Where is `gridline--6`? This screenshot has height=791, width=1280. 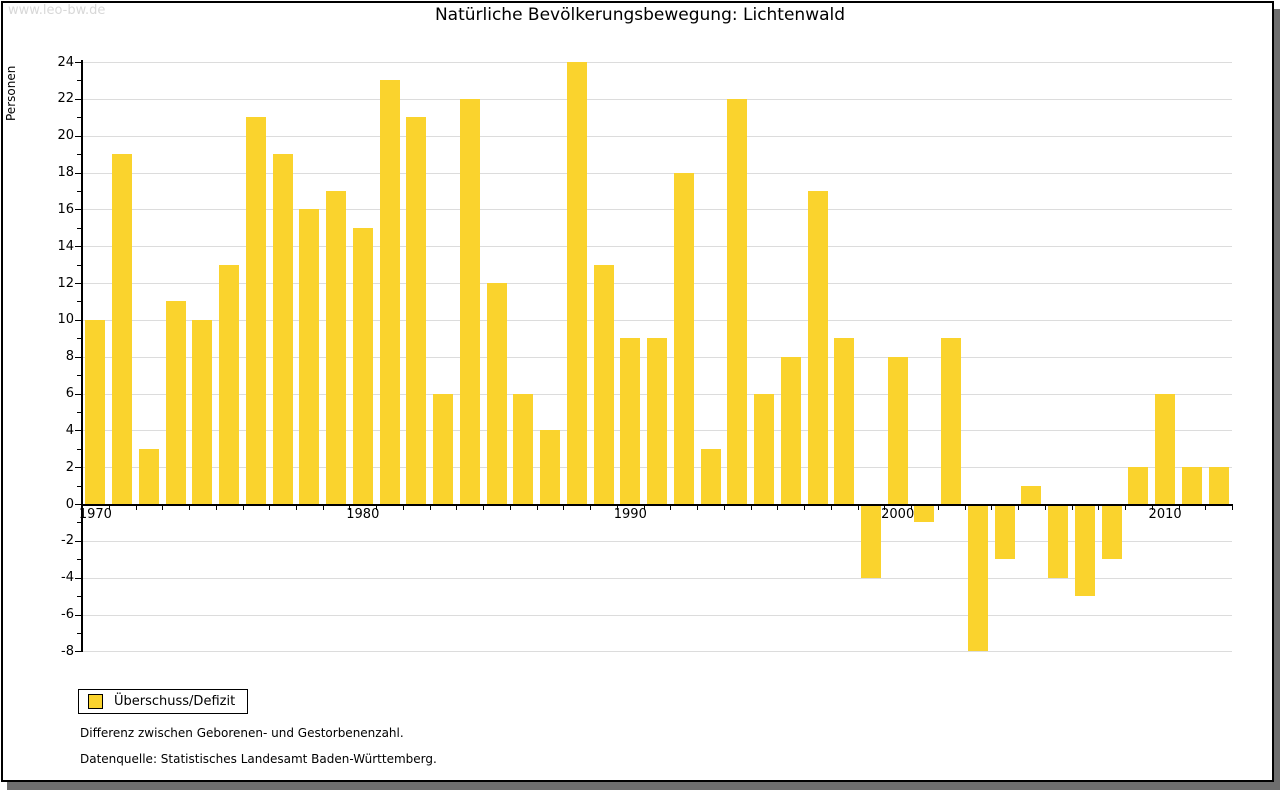 gridline--6 is located at coordinates (657, 615).